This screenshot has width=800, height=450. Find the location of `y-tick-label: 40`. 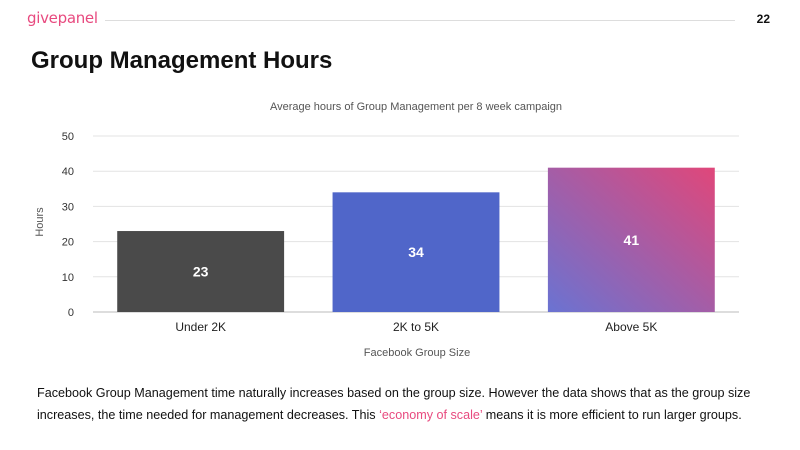

y-tick-label: 40 is located at coordinates (68, 172).